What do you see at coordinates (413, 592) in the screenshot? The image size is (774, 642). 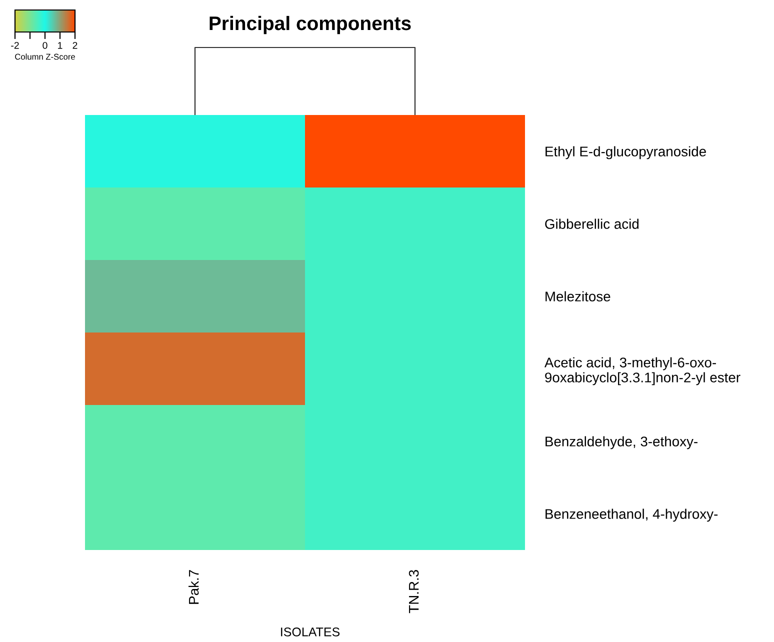 I see `x-tick-label: TN.R.3` at bounding box center [413, 592].